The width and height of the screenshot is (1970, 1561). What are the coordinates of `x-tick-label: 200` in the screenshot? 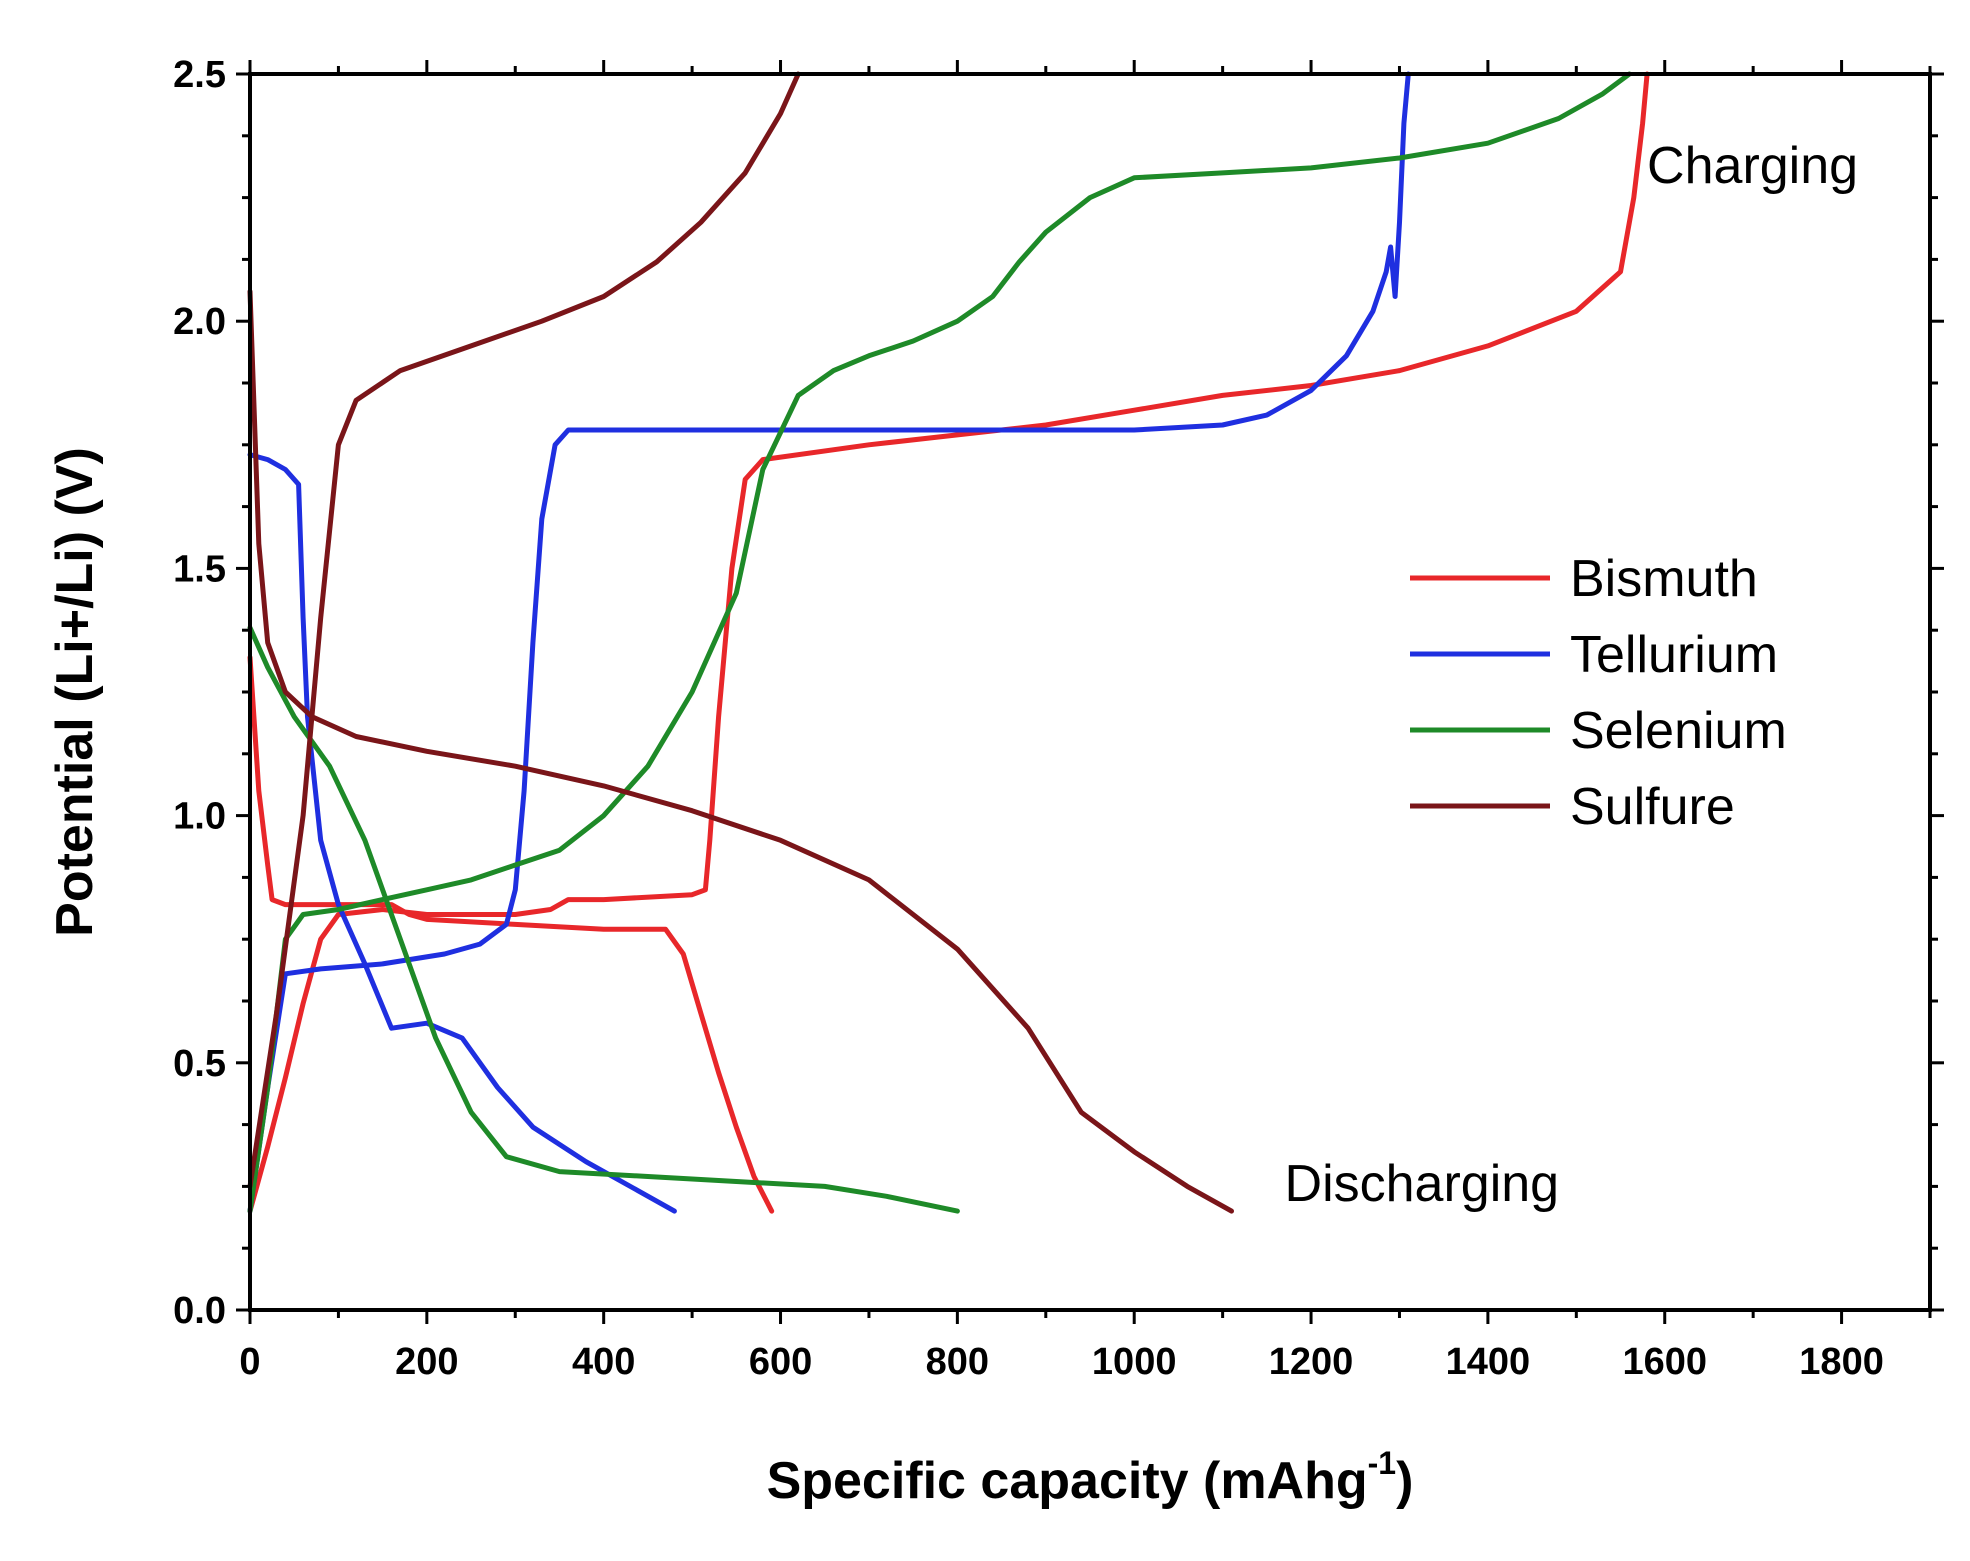 It's located at (426, 1362).